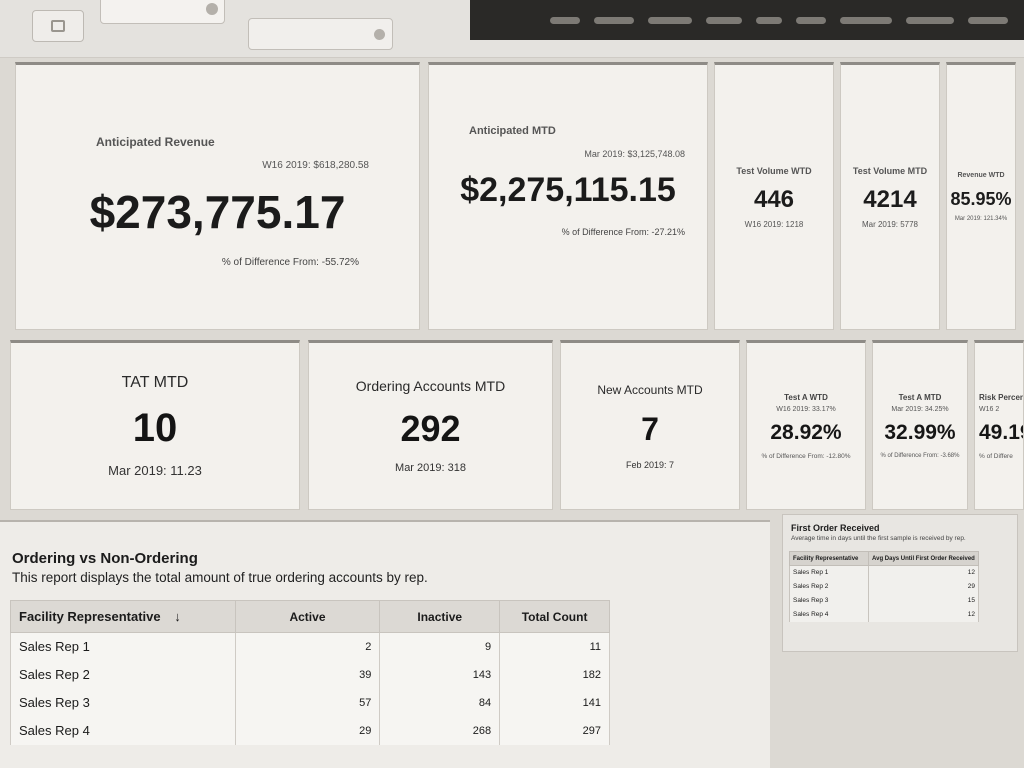  What do you see at coordinates (379, 34) in the screenshot?
I see `dropdown-knob-icon` at bounding box center [379, 34].